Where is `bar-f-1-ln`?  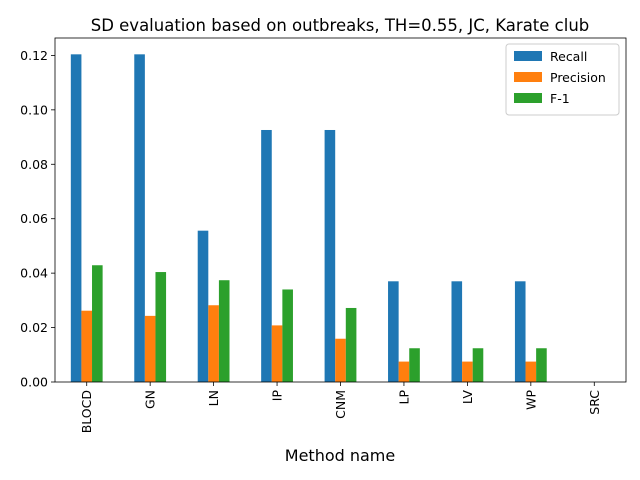
bar-f-1-ln is located at coordinates (224, 331).